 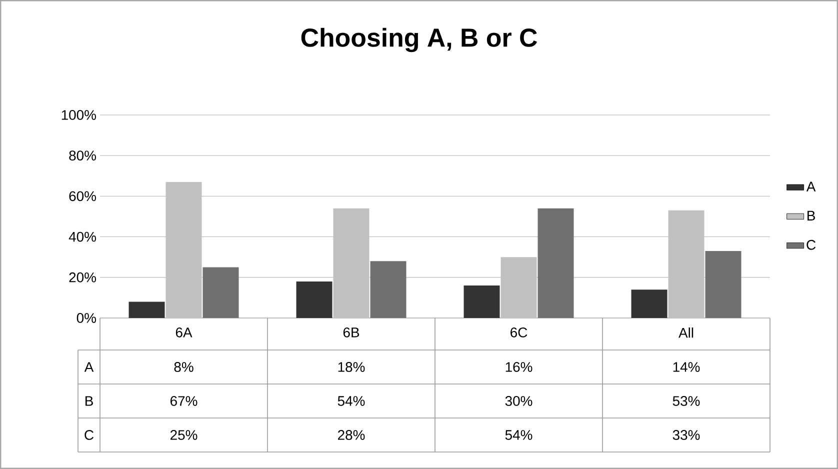 What do you see at coordinates (184, 401) in the screenshot?
I see `data-label: 67%` at bounding box center [184, 401].